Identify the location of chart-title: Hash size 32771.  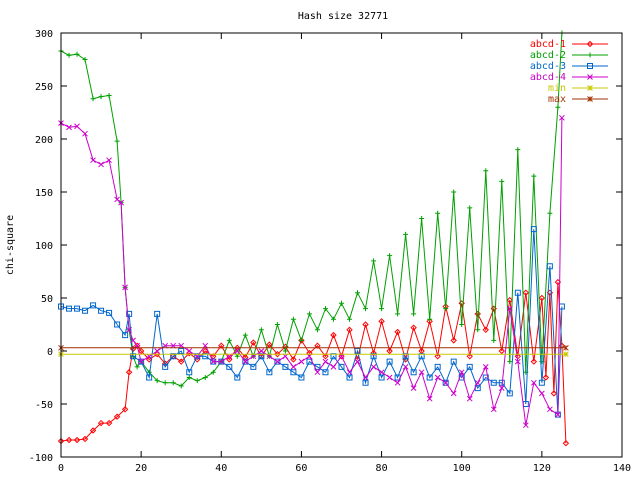
(343, 16).